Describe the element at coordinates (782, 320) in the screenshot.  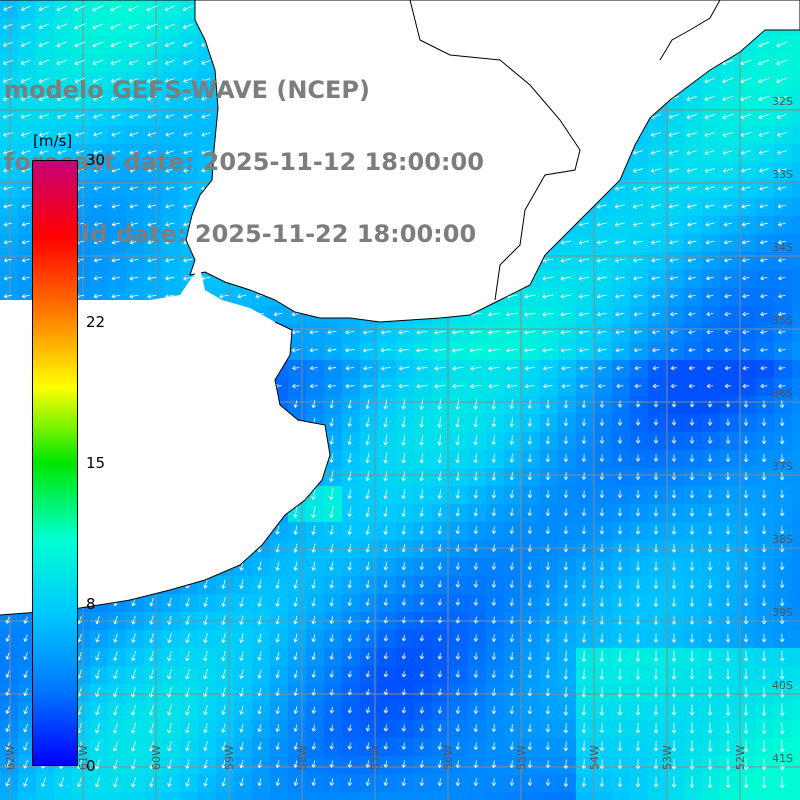
I see `lat-label: 35S` at that location.